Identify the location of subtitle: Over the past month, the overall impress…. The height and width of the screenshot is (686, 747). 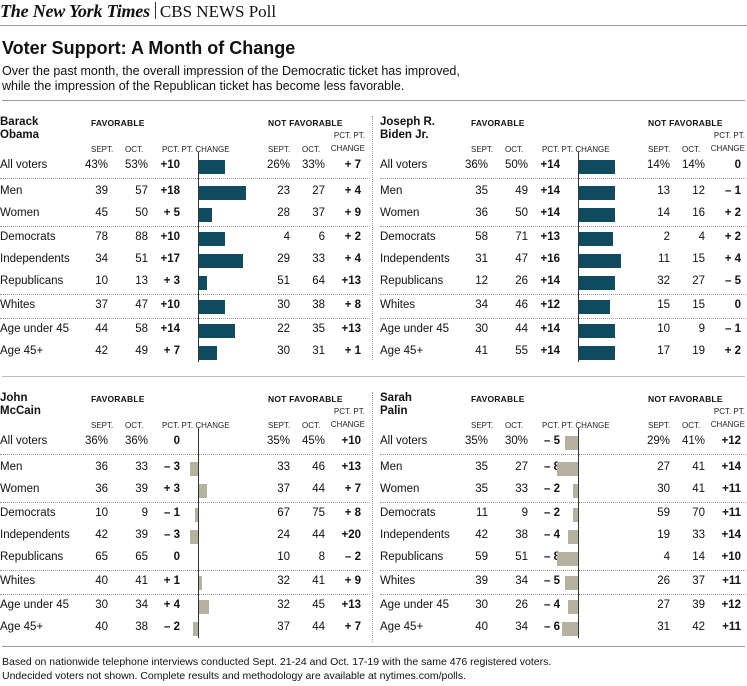
(302, 79).